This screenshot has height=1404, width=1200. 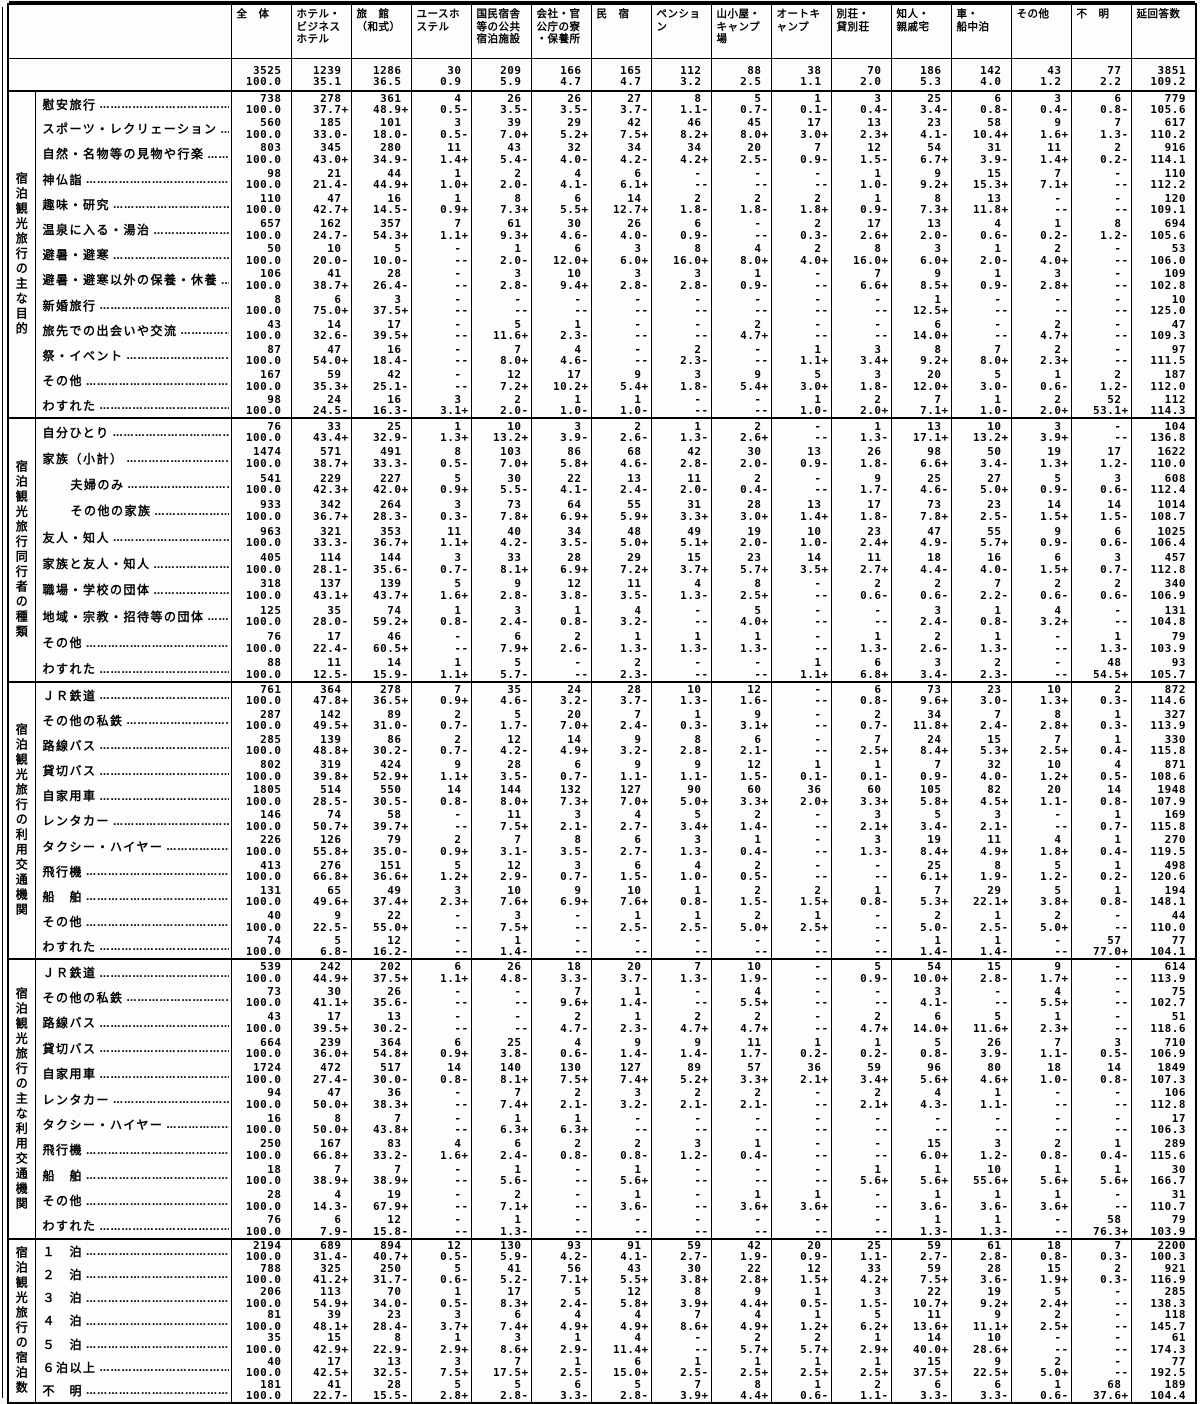 I want to click on cell-percent-line: 4.2-, so click(x=514, y=543).